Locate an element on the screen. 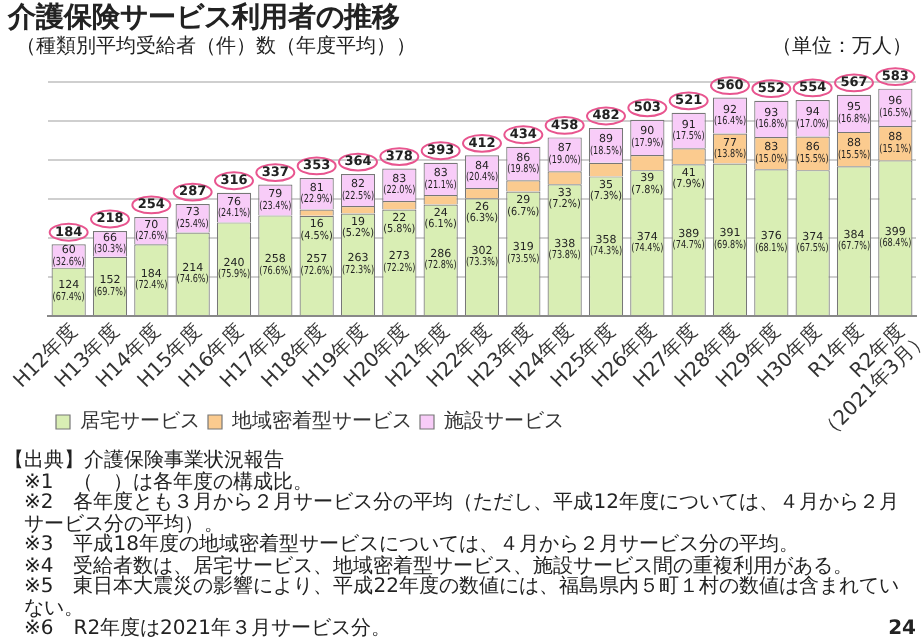  text: ※6 R2年度は2021年３月サービス分。 is located at coordinates (208, 629).